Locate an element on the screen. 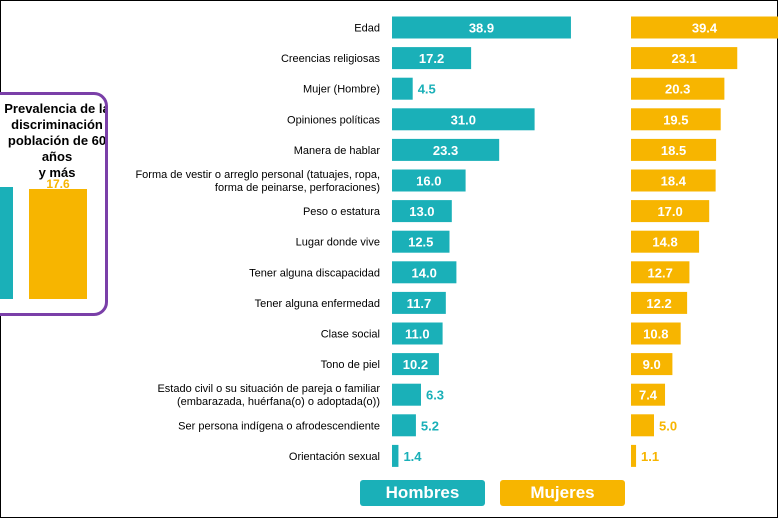  data-label-hombres: 12.5 is located at coordinates (420, 242).